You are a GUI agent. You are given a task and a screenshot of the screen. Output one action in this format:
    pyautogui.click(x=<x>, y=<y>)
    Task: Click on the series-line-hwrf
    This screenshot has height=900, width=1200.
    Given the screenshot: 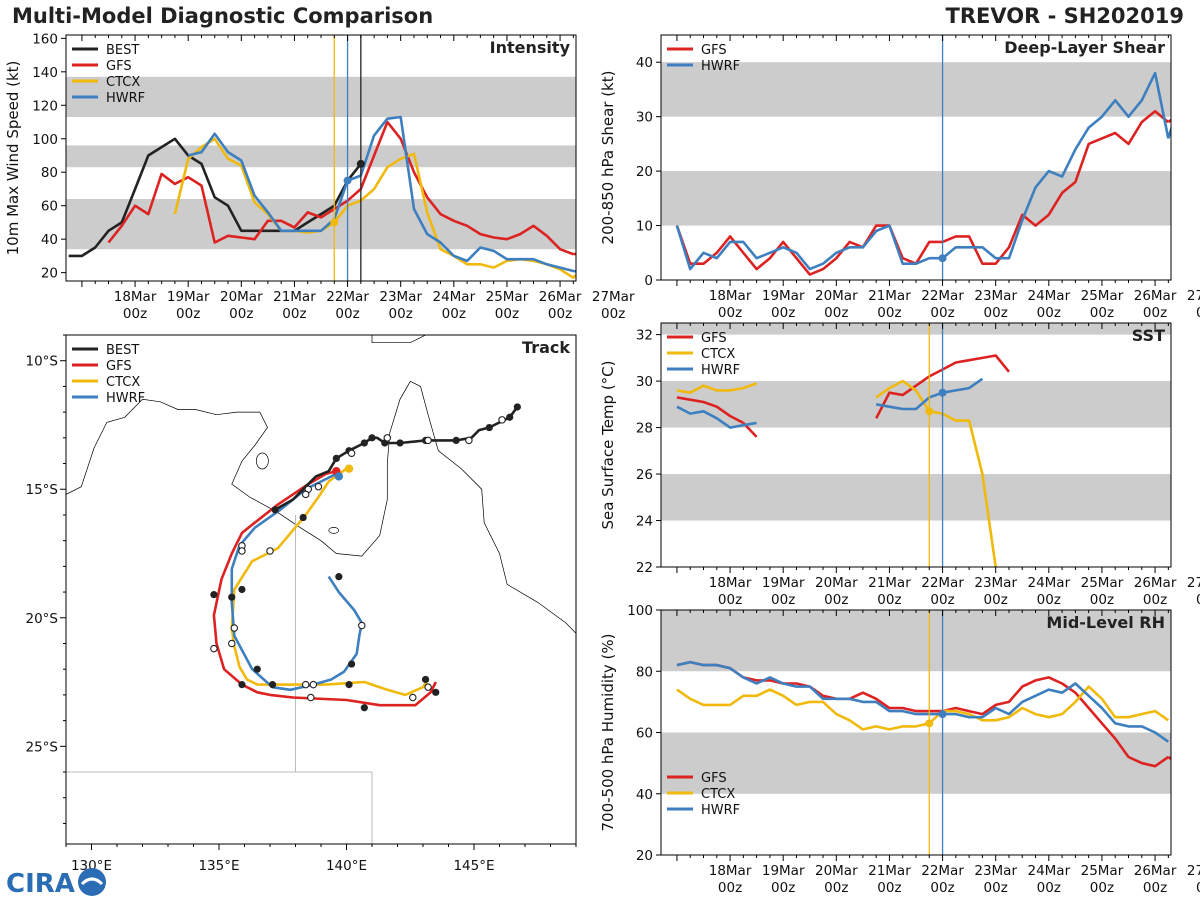 What is the action you would take?
    pyautogui.click(x=923, y=701)
    